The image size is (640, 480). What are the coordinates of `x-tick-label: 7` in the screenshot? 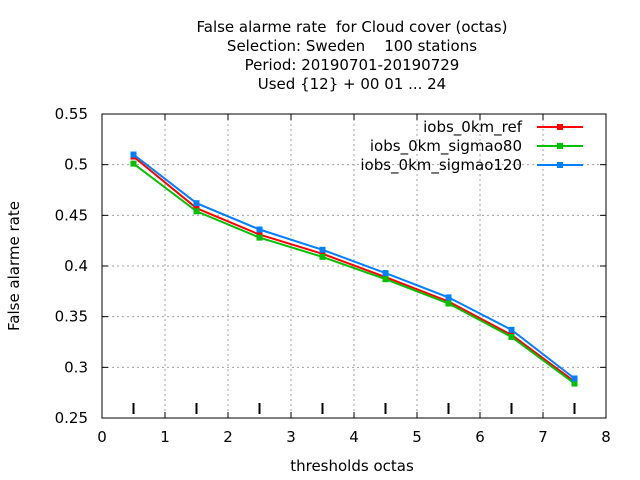 It's located at (543, 437).